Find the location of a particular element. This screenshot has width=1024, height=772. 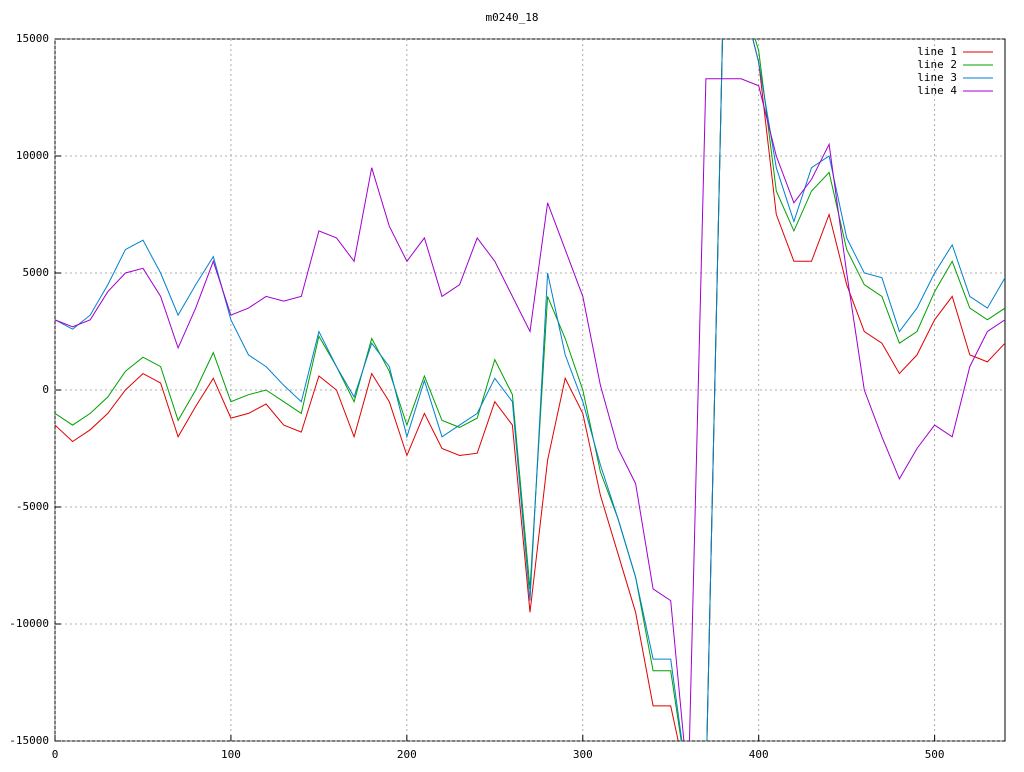

x-tick-label: 100 is located at coordinates (231, 754).